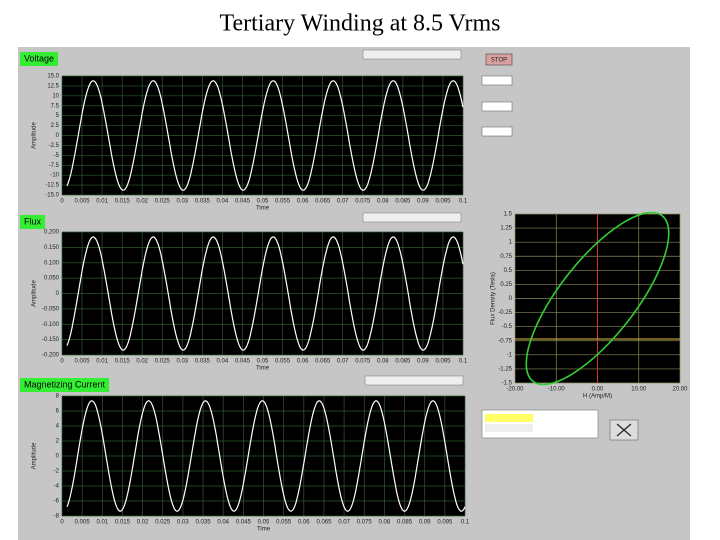  What do you see at coordinates (57, 156) in the screenshot?
I see `y-tick-label: -5` at bounding box center [57, 156].